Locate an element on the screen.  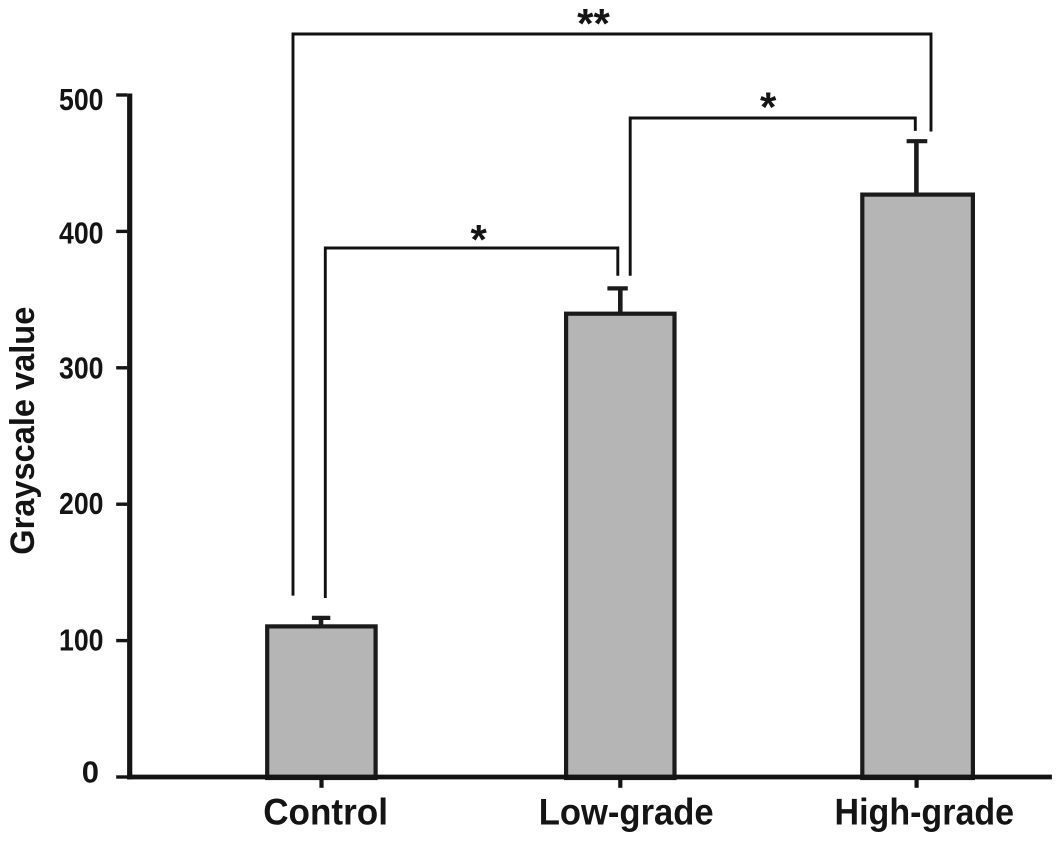
svg-text: 400 is located at coordinates (81, 232).